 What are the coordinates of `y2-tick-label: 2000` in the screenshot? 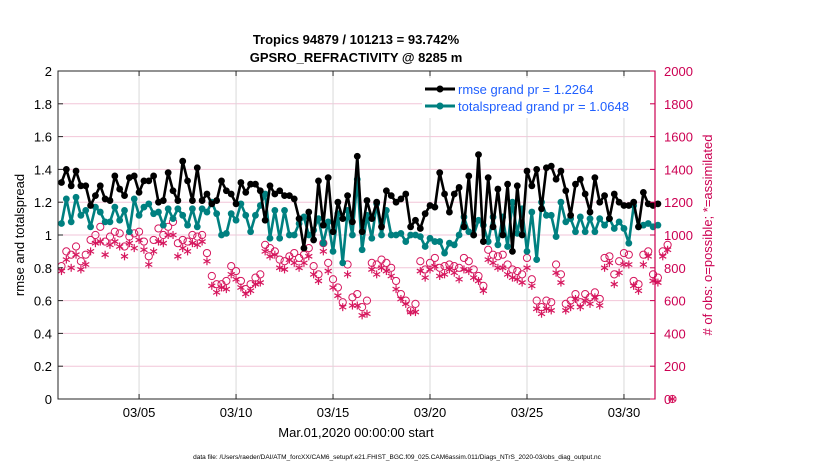 It's located at (678, 71).